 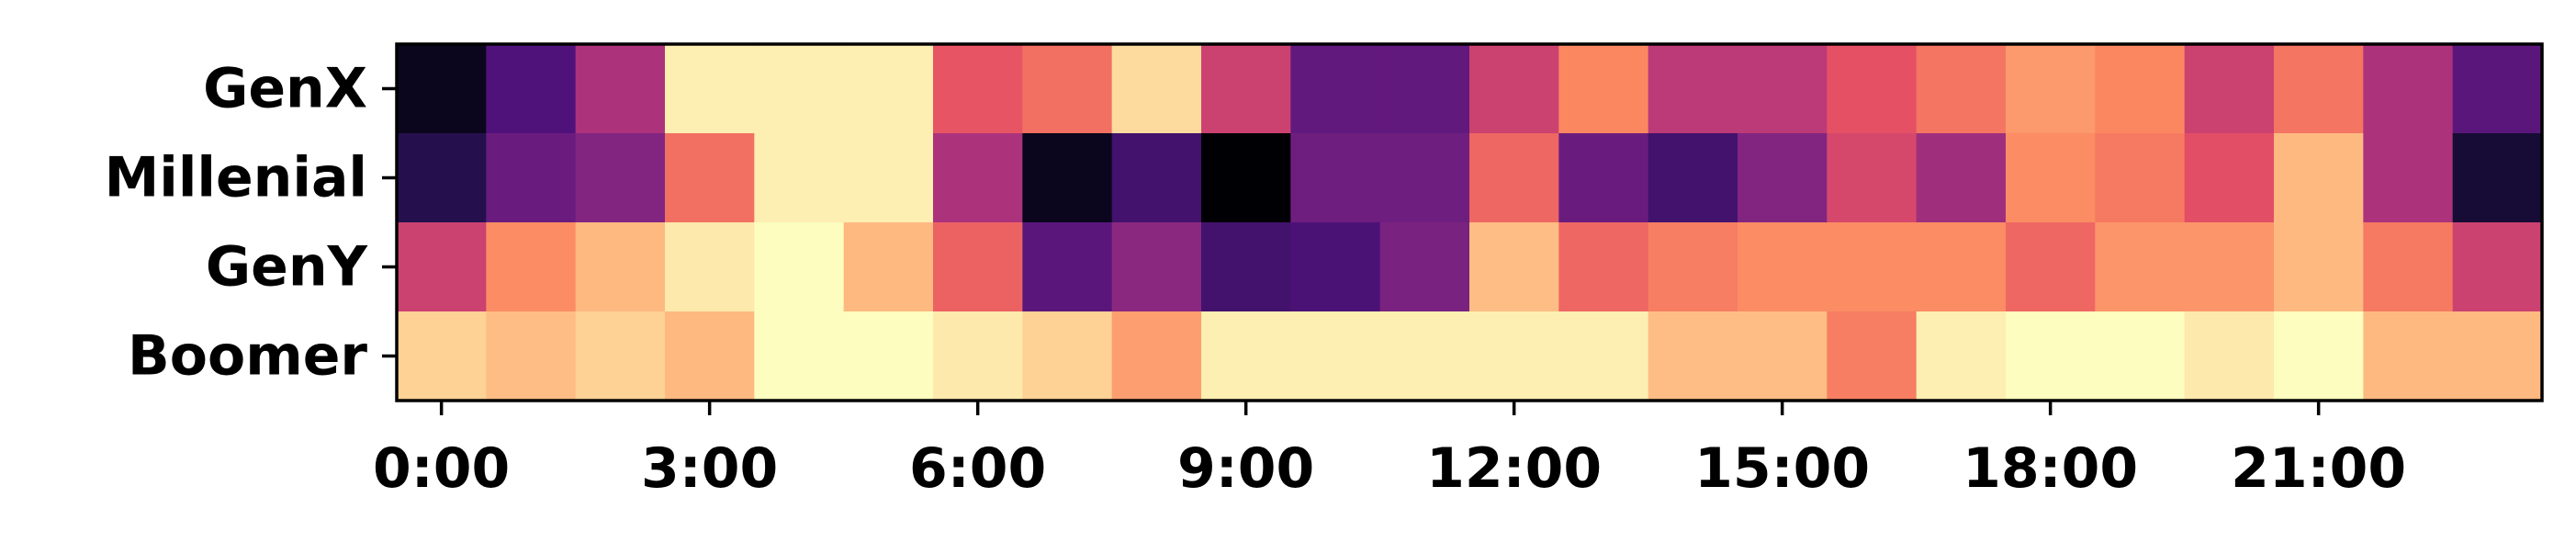 What do you see at coordinates (251, 223) in the screenshot?
I see `y-axis: GenX Millenial GenY Boomer` at bounding box center [251, 223].